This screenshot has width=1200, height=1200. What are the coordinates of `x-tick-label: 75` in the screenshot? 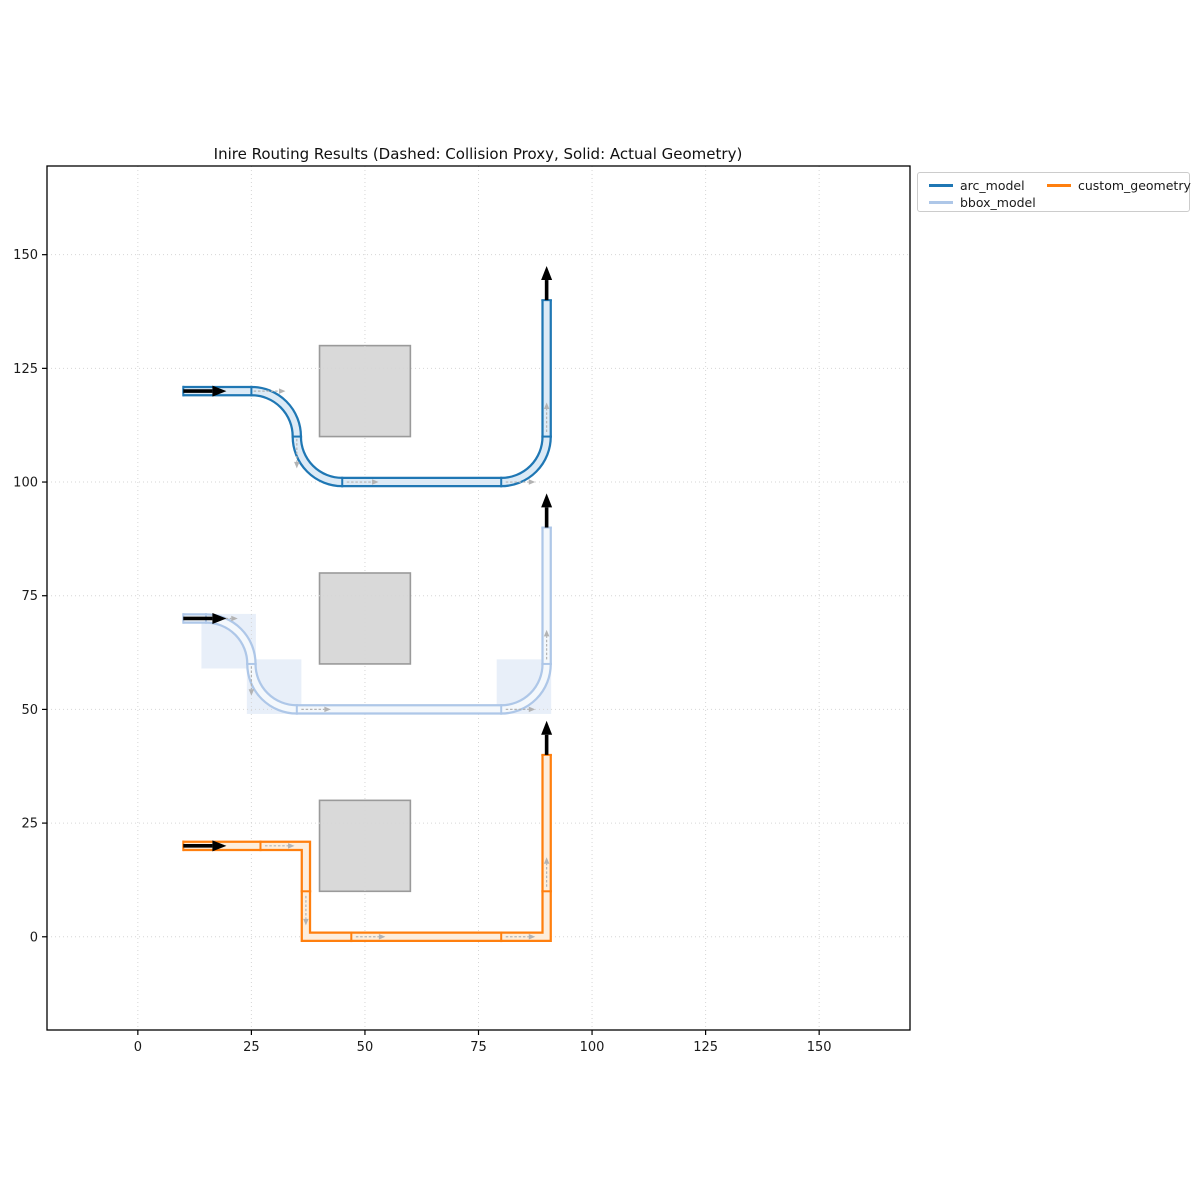 It's located at (478, 1047).